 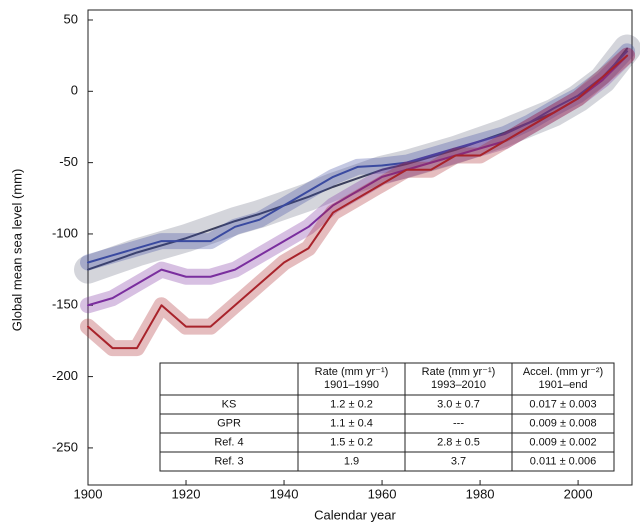 What do you see at coordinates (562, 404) in the screenshot?
I see `table-cell: 0.017 ± 0.003` at bounding box center [562, 404].